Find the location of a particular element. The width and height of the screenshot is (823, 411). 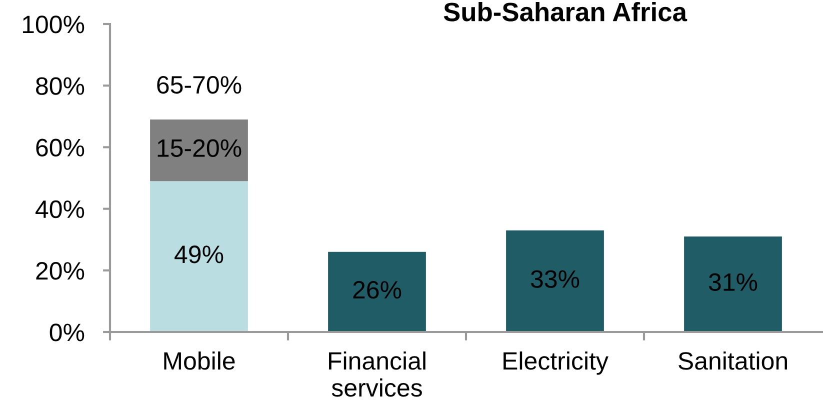

chart-title: Sub-Saharan Africa is located at coordinates (566, 12).